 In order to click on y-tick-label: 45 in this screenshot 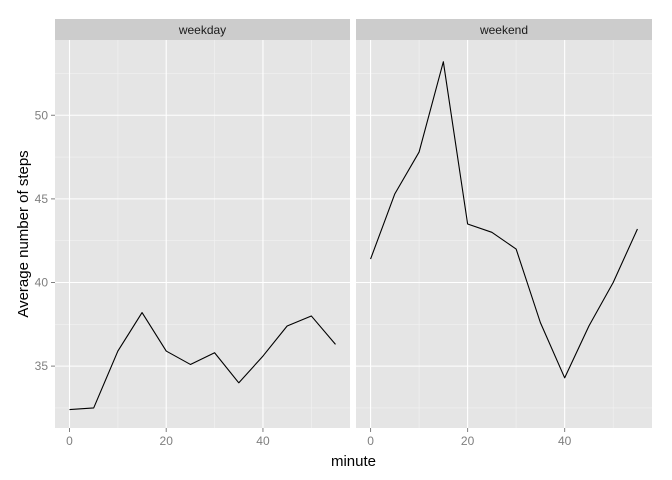, I will do `click(42, 199)`.